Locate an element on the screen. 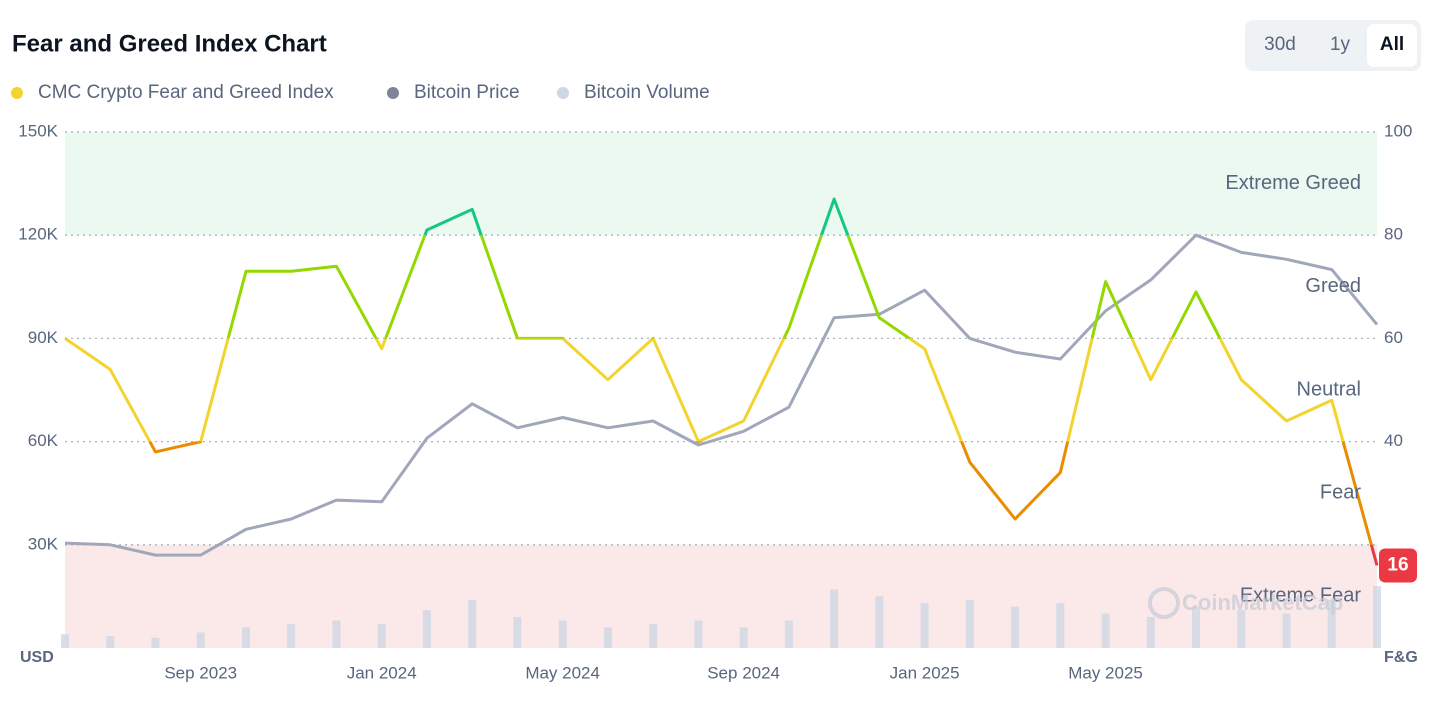 The height and width of the screenshot is (718, 1456). x-tick-label: Jan 2024 is located at coordinates (382, 672).